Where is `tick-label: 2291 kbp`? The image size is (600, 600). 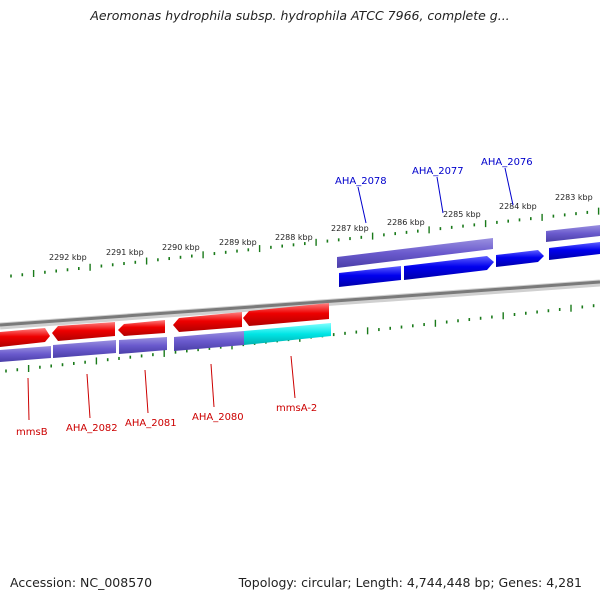 tick-label: 2291 kbp is located at coordinates (125, 252).